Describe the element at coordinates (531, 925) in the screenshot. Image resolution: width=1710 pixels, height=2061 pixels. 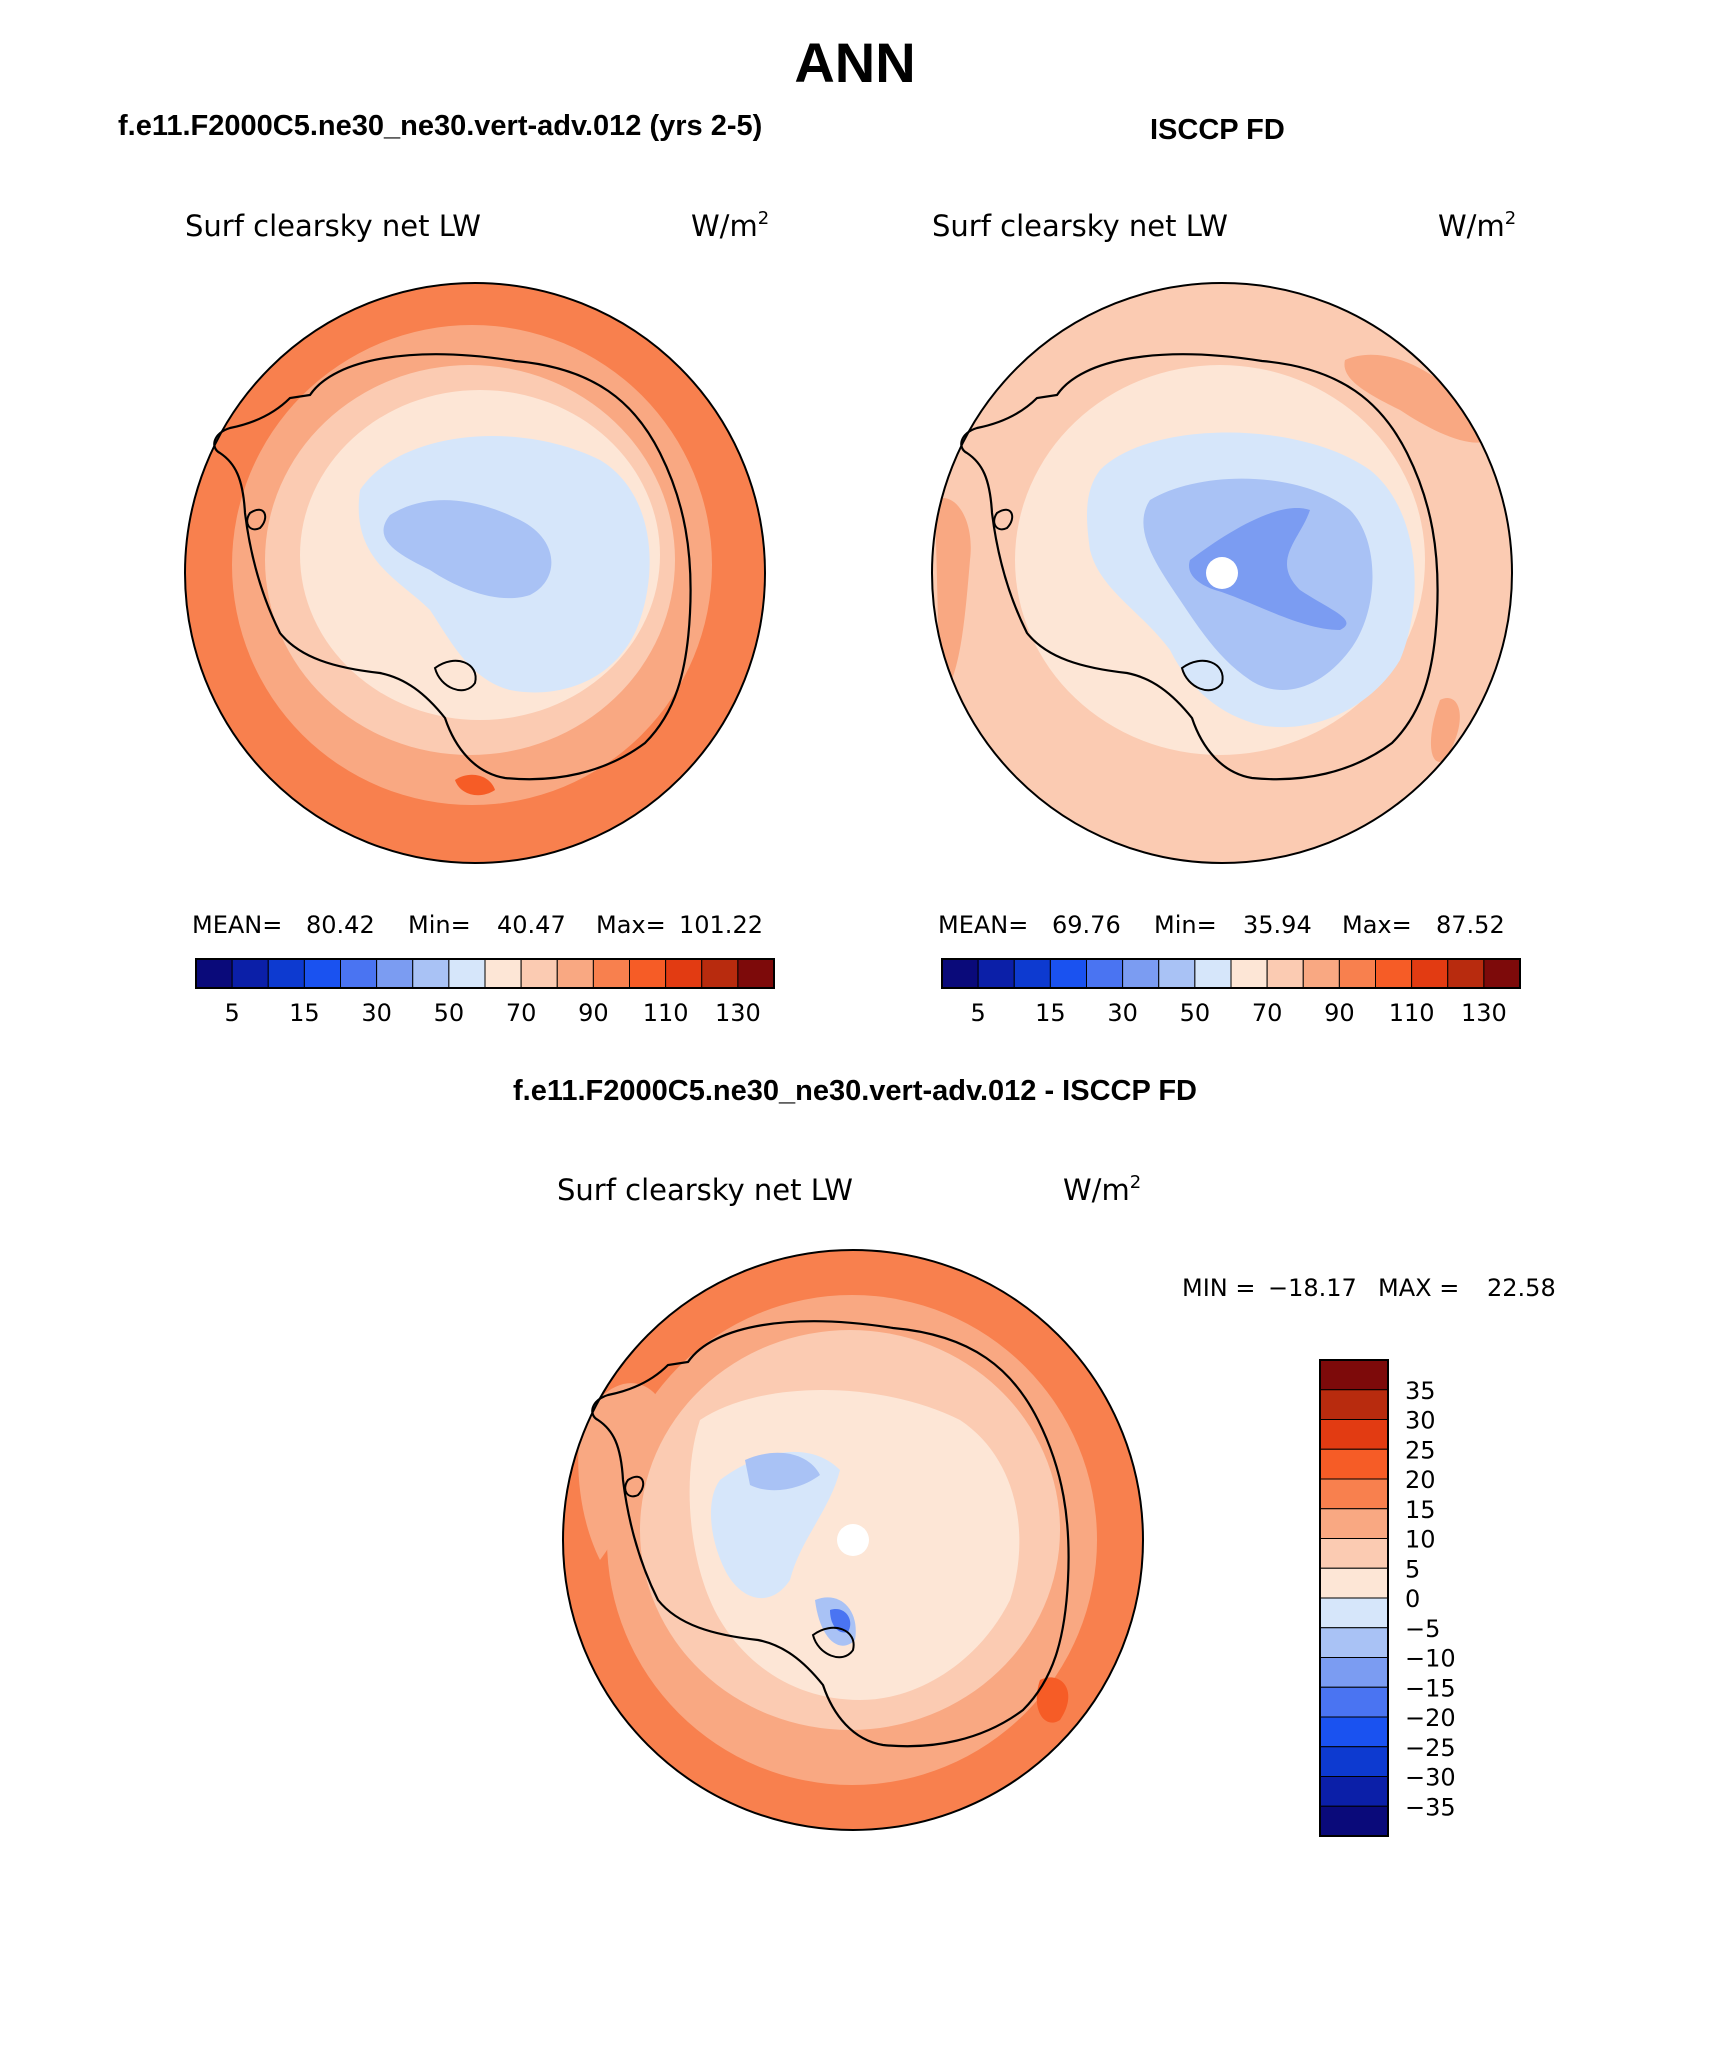
I see `model-min-value: 40.47` at that location.